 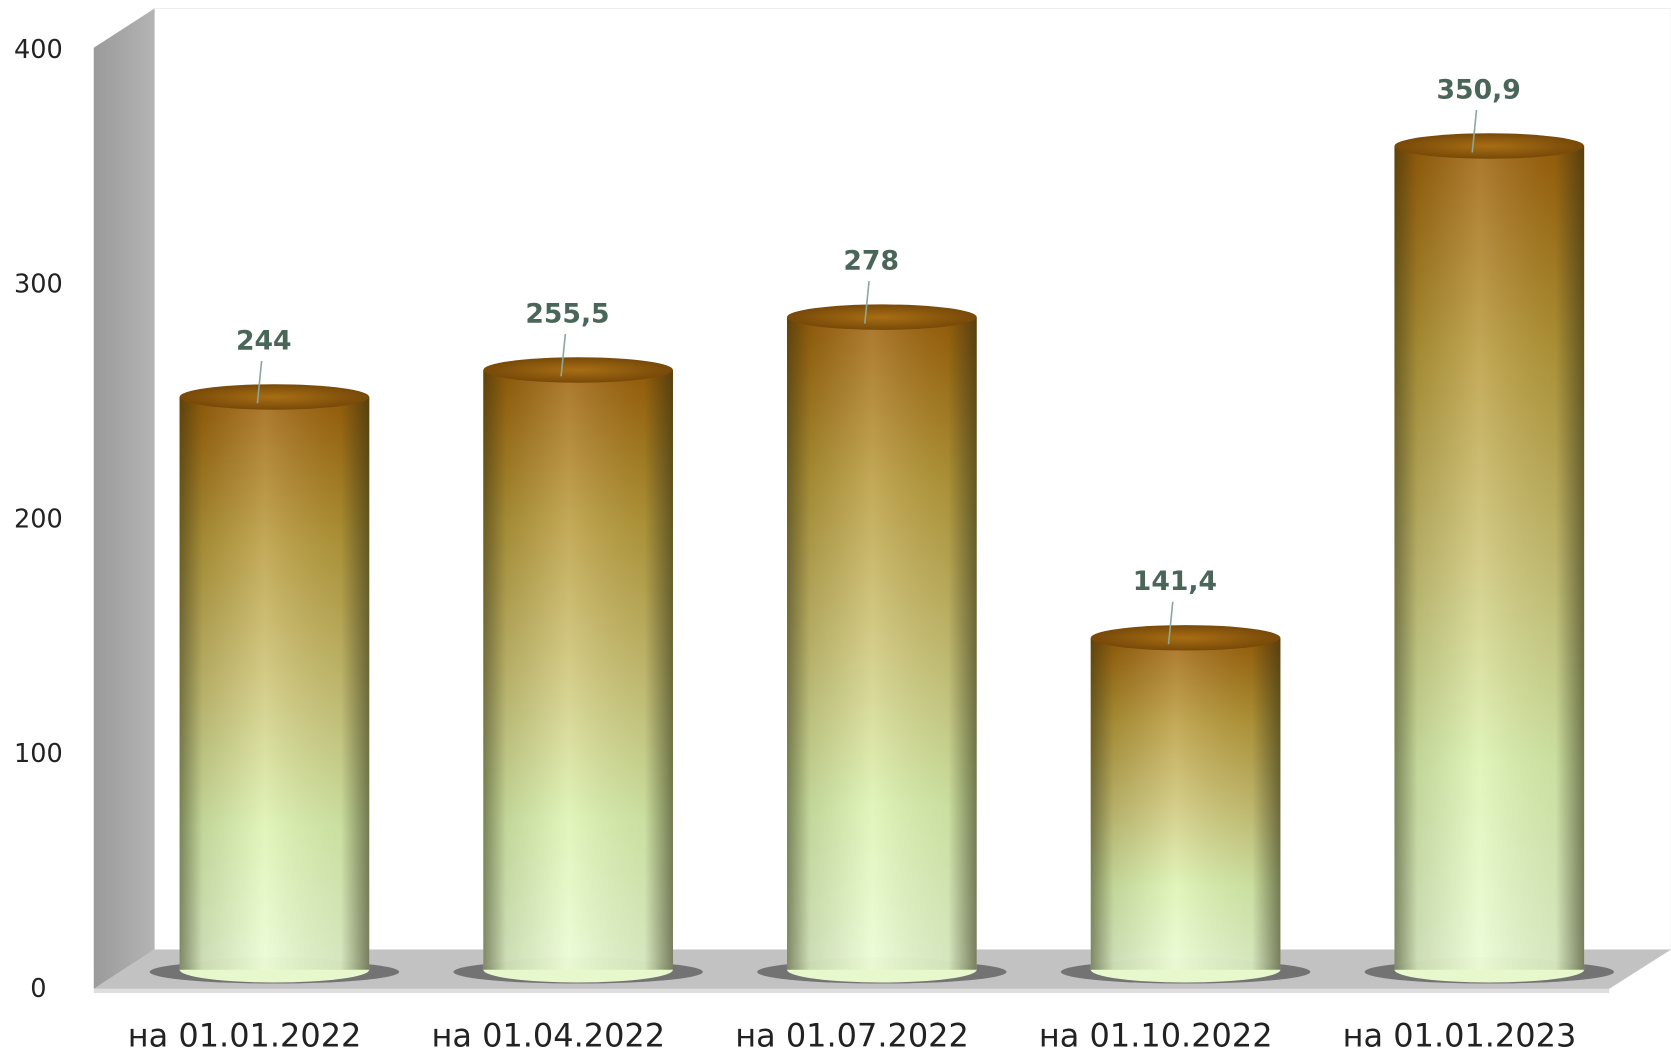 What do you see at coordinates (264, 340) in the screenshot?
I see `value-label: 244` at bounding box center [264, 340].